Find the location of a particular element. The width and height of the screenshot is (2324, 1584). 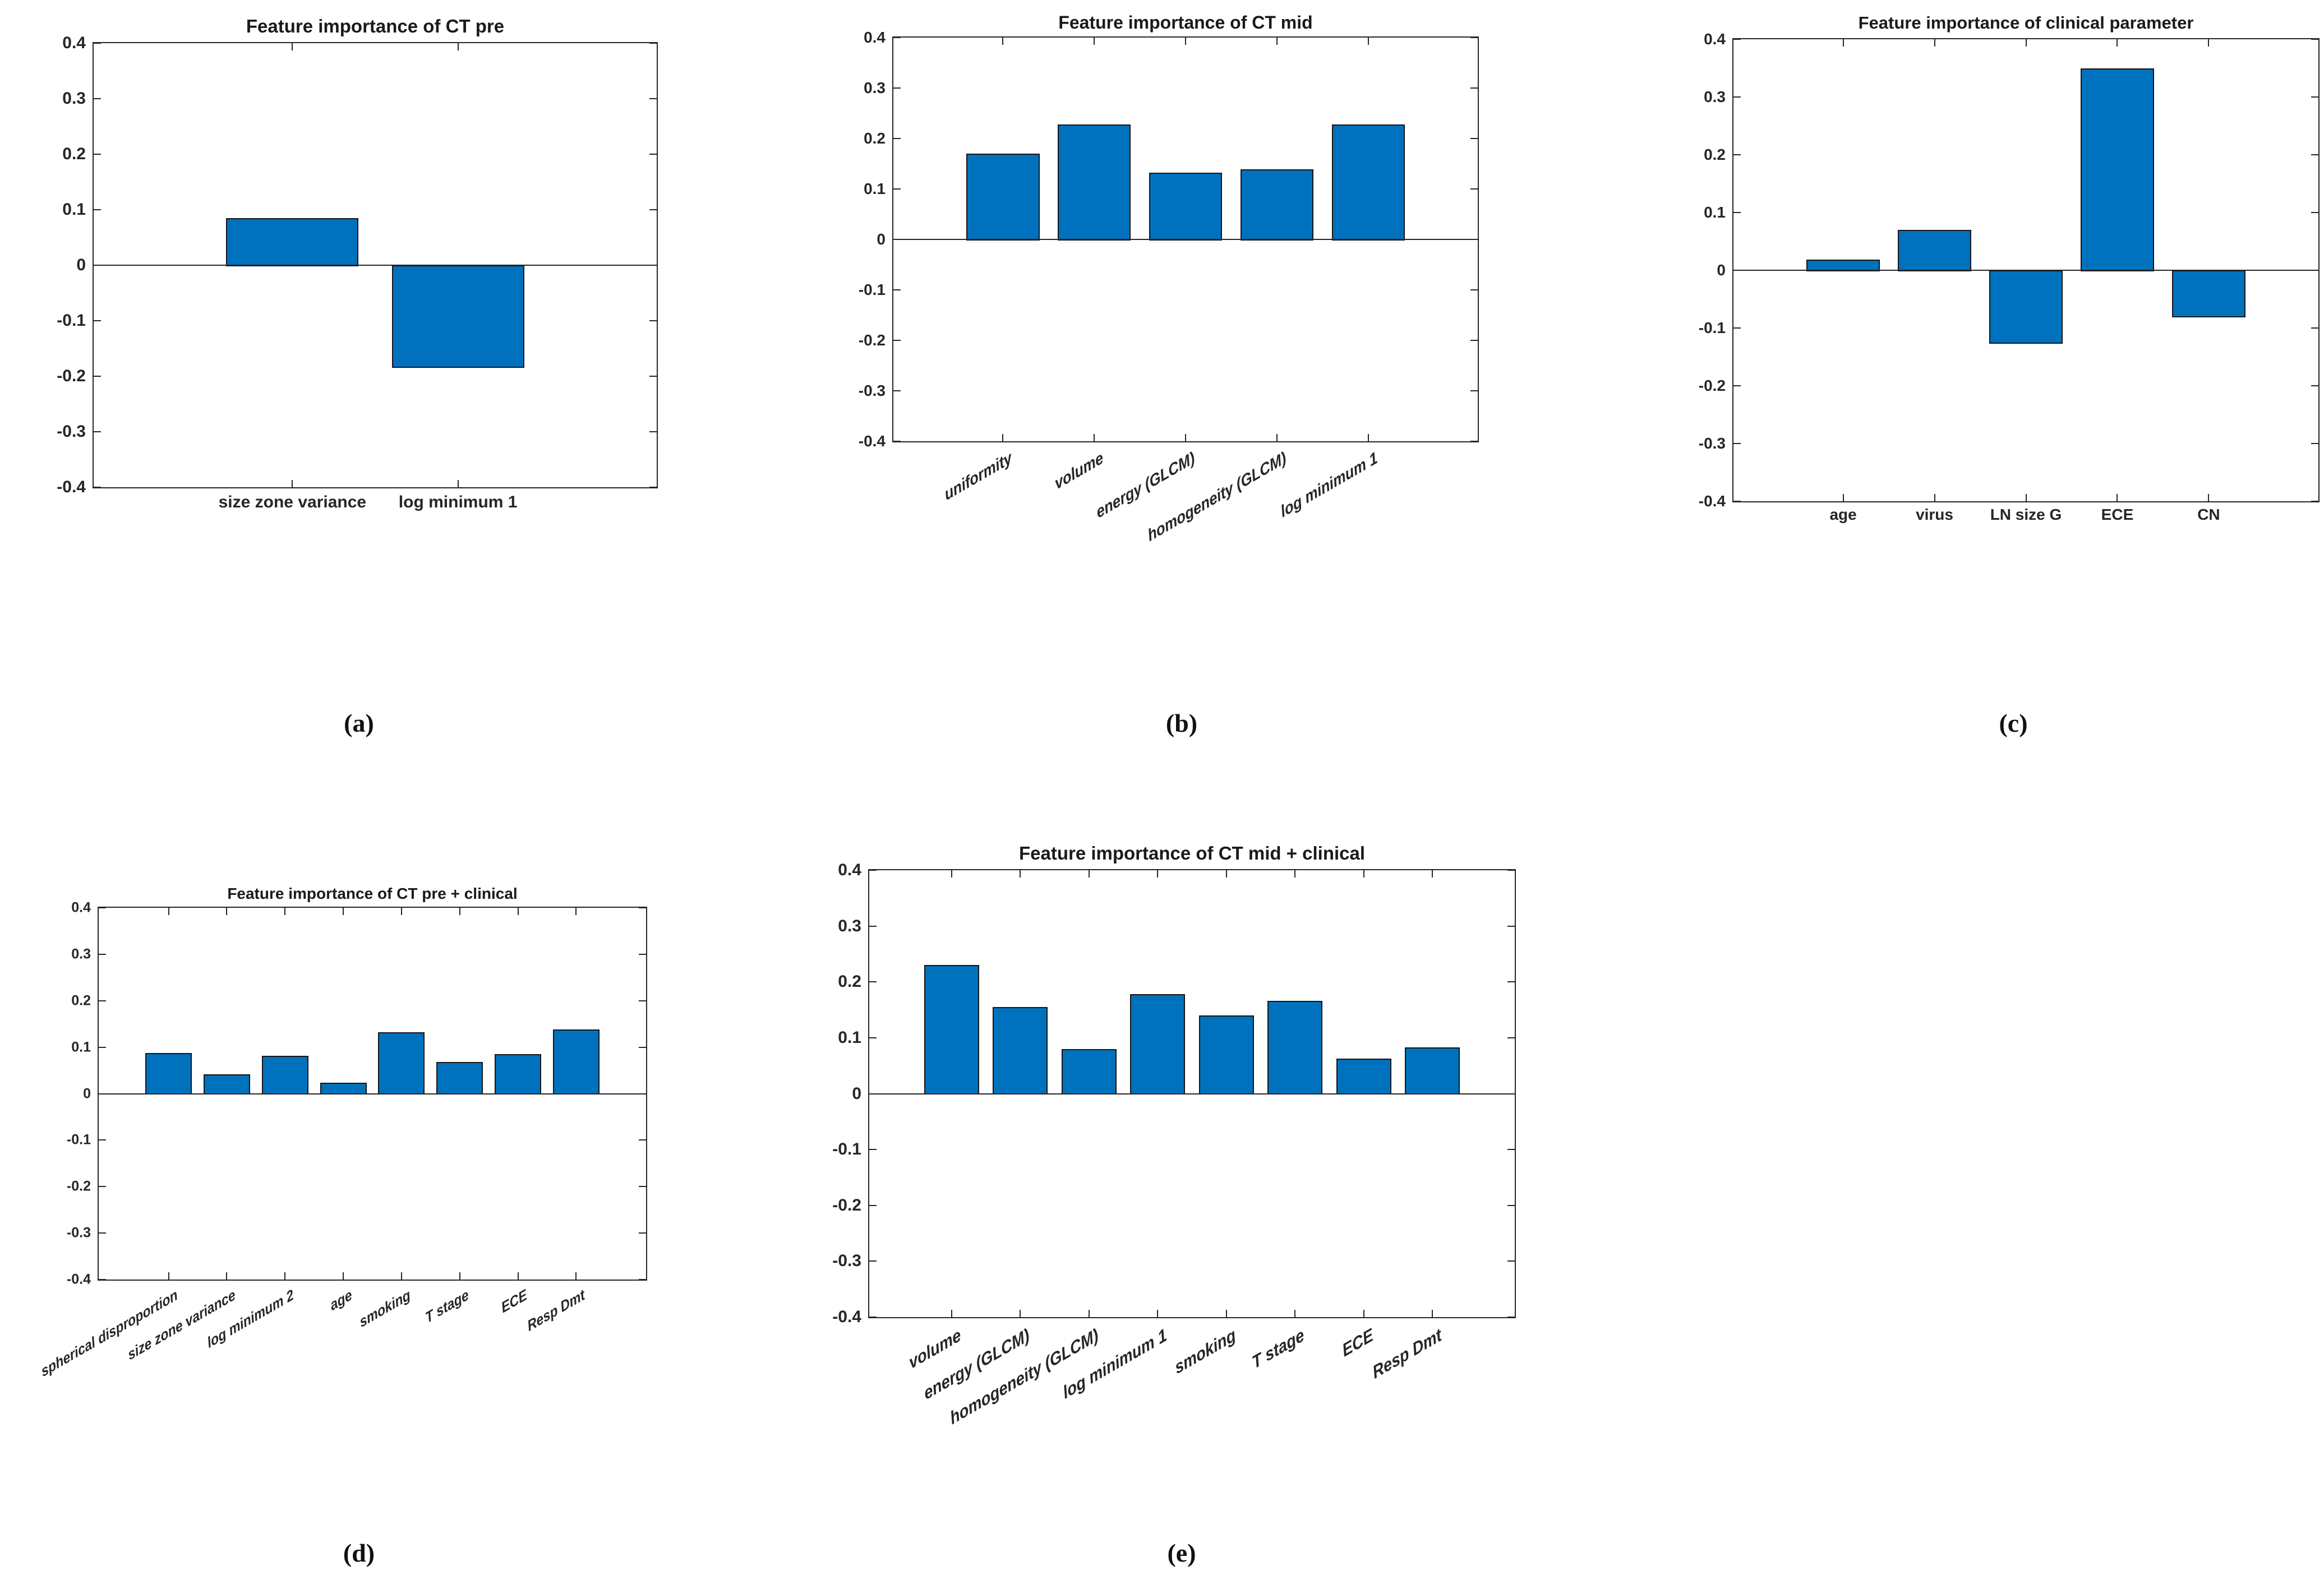

bar-smoking is located at coordinates (1226, 1055).